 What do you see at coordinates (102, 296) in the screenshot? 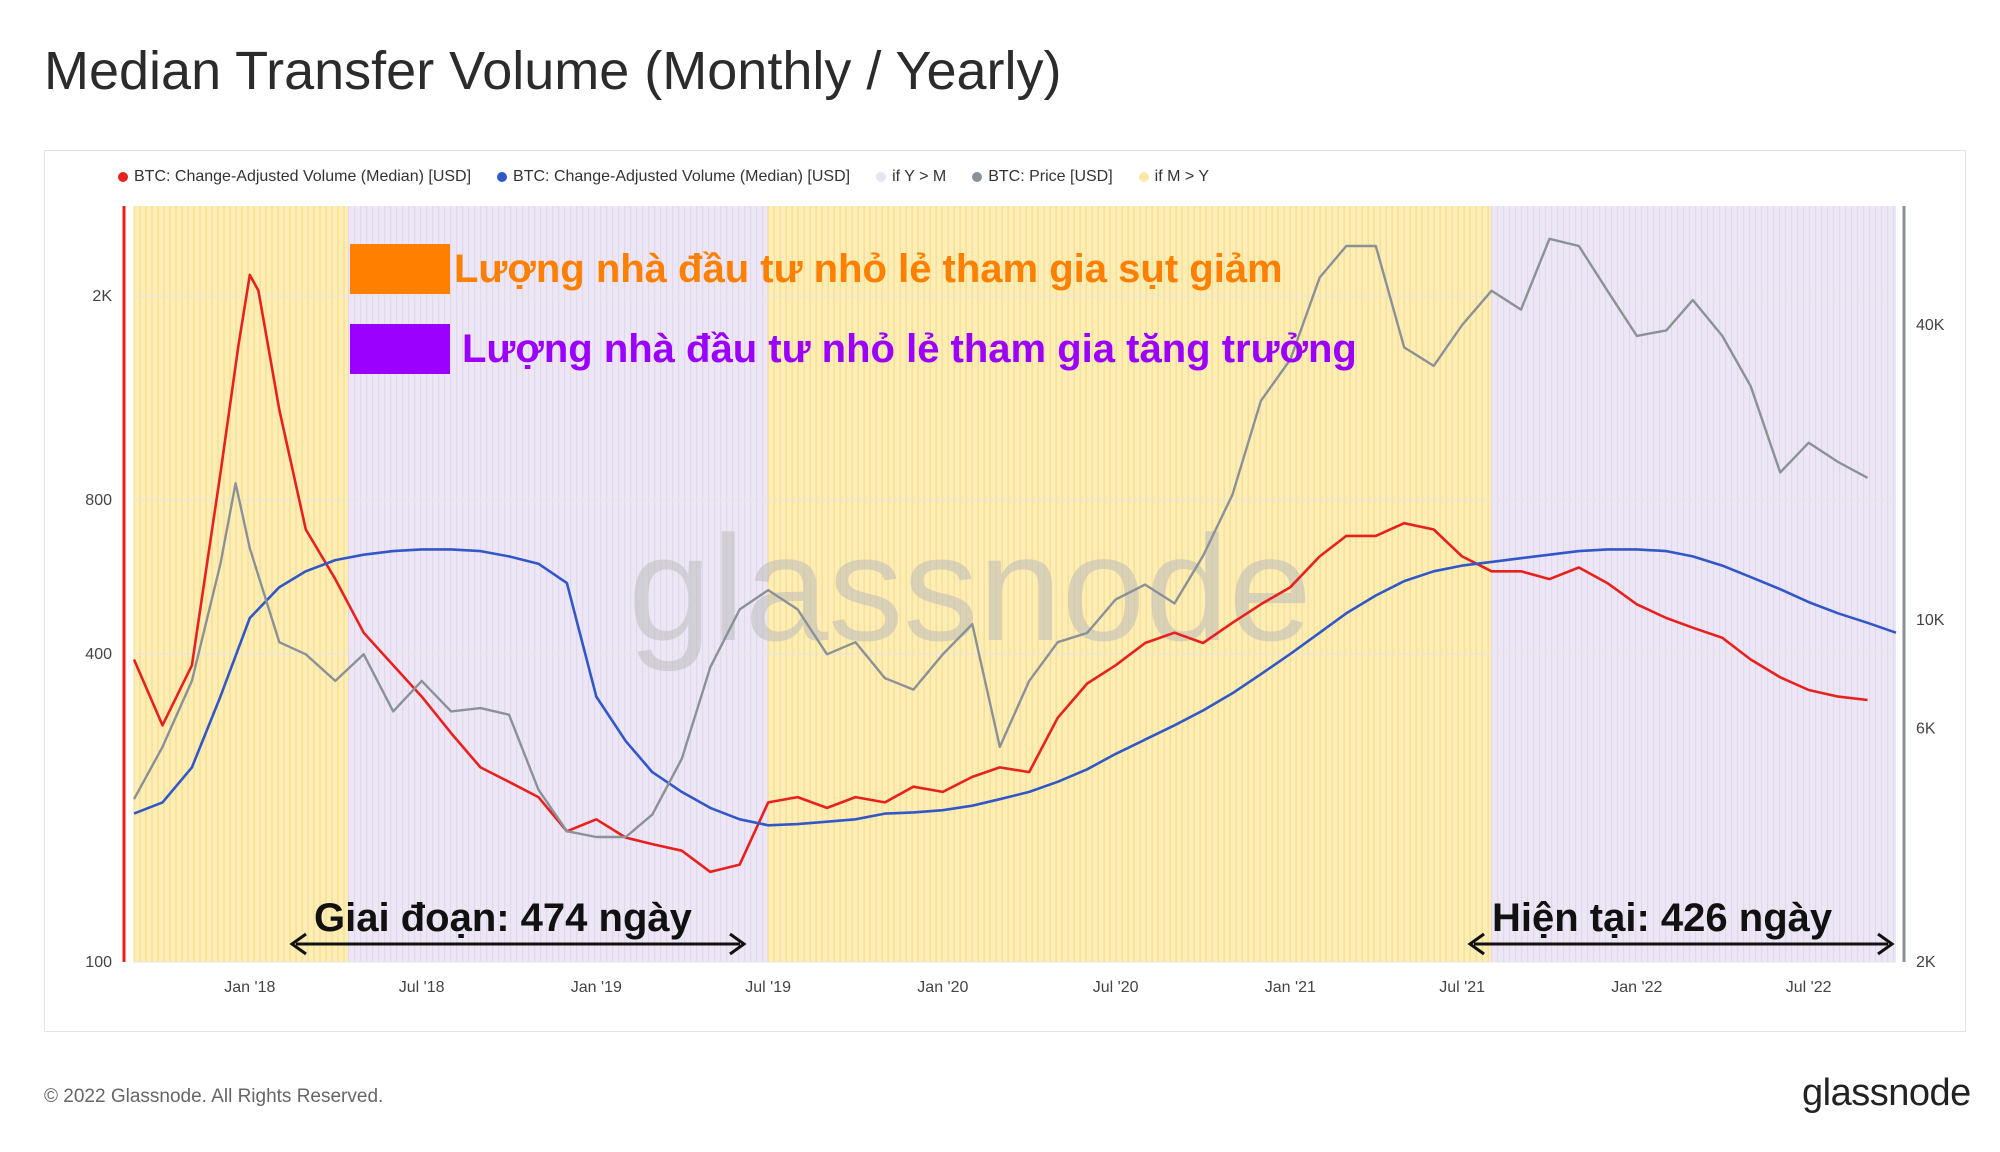
I see `y-left-tick-label: 2K` at bounding box center [102, 296].